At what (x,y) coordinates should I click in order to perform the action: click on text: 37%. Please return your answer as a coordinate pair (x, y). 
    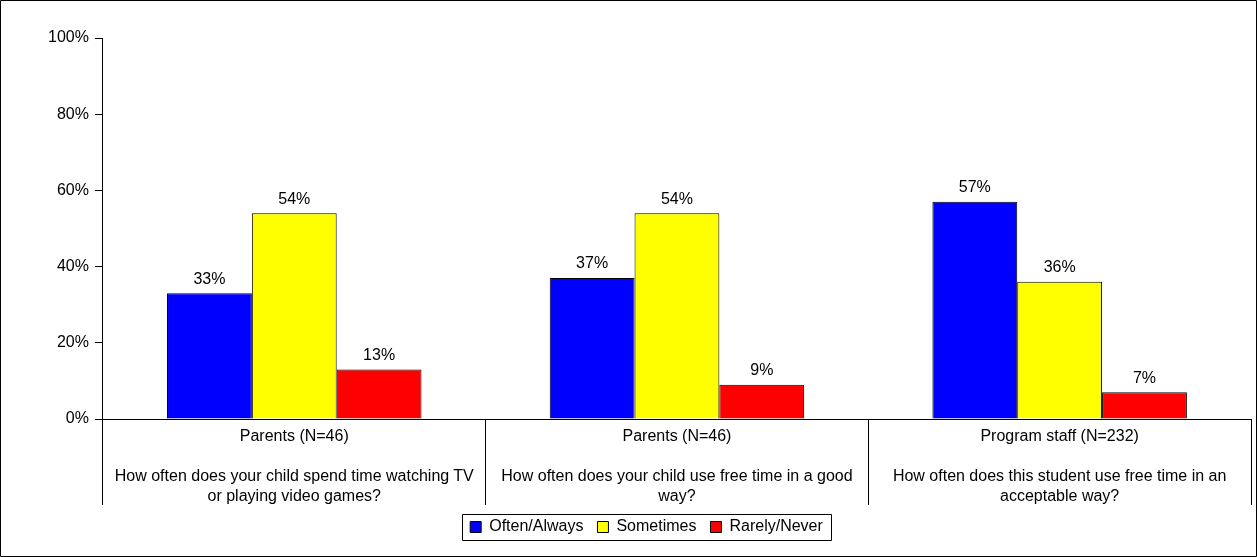
    Looking at the image, I should click on (592, 263).